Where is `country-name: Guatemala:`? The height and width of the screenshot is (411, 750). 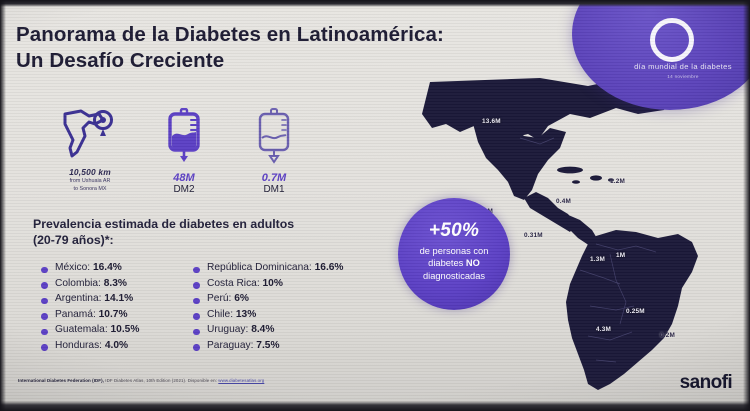
country-name: Guatemala: is located at coordinates (81, 330).